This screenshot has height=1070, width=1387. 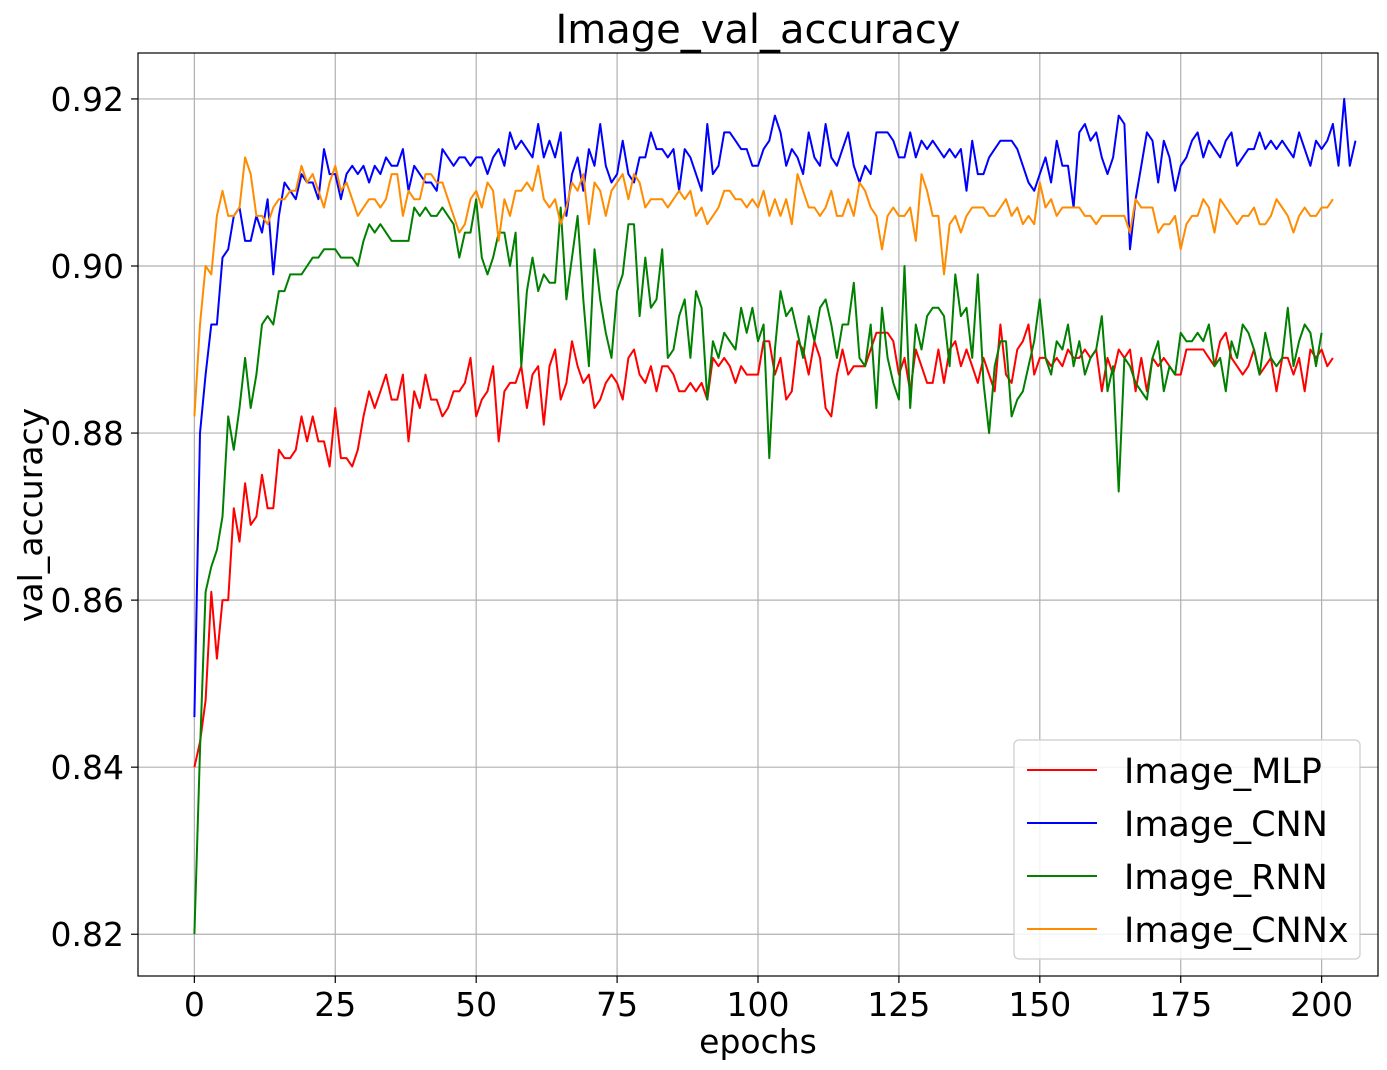 What do you see at coordinates (1039, 1004) in the screenshot?
I see `x-tick-label: 150` at bounding box center [1039, 1004].